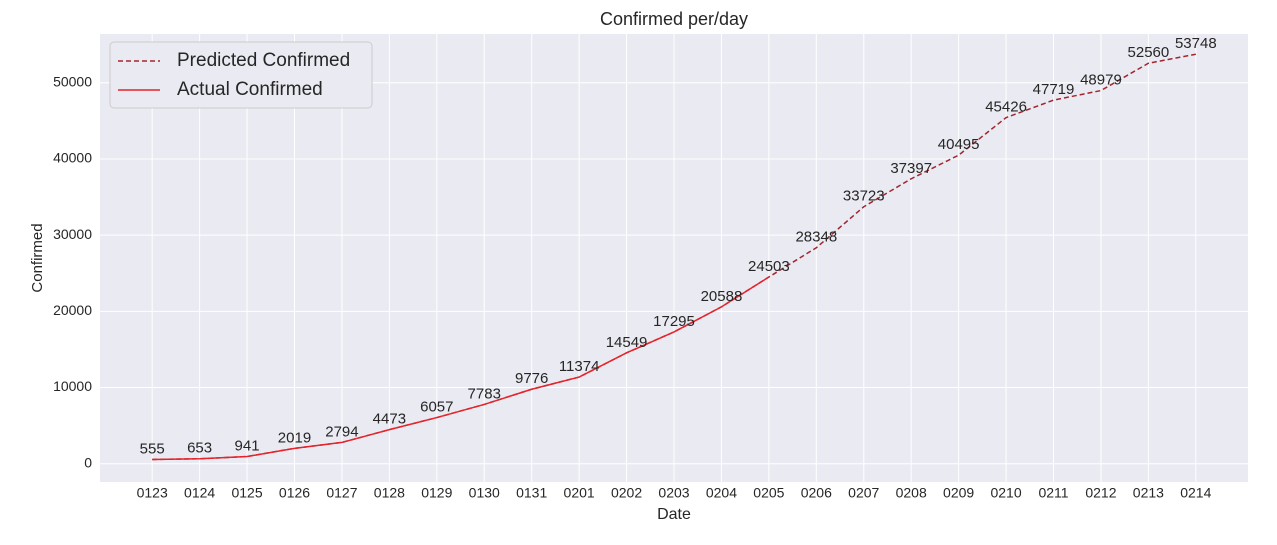 The height and width of the screenshot is (545, 1277). Describe the element at coordinates (673, 493) in the screenshot. I see `x-tick-label: 0203` at that location.